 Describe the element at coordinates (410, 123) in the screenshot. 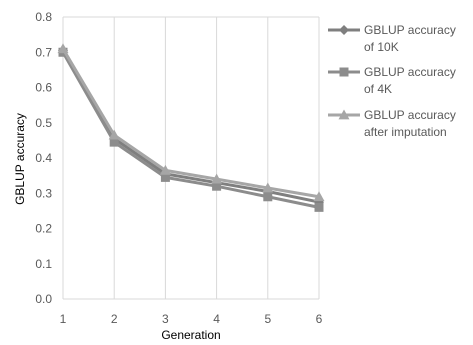

I see `legend-label: GBLUP accuracy after imputation` at that location.